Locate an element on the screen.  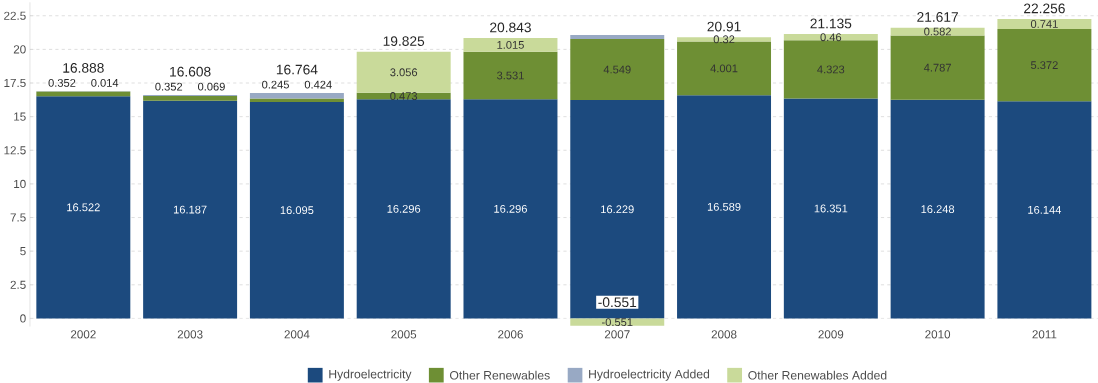
total-label: 22.256 is located at coordinates (1044, 8).